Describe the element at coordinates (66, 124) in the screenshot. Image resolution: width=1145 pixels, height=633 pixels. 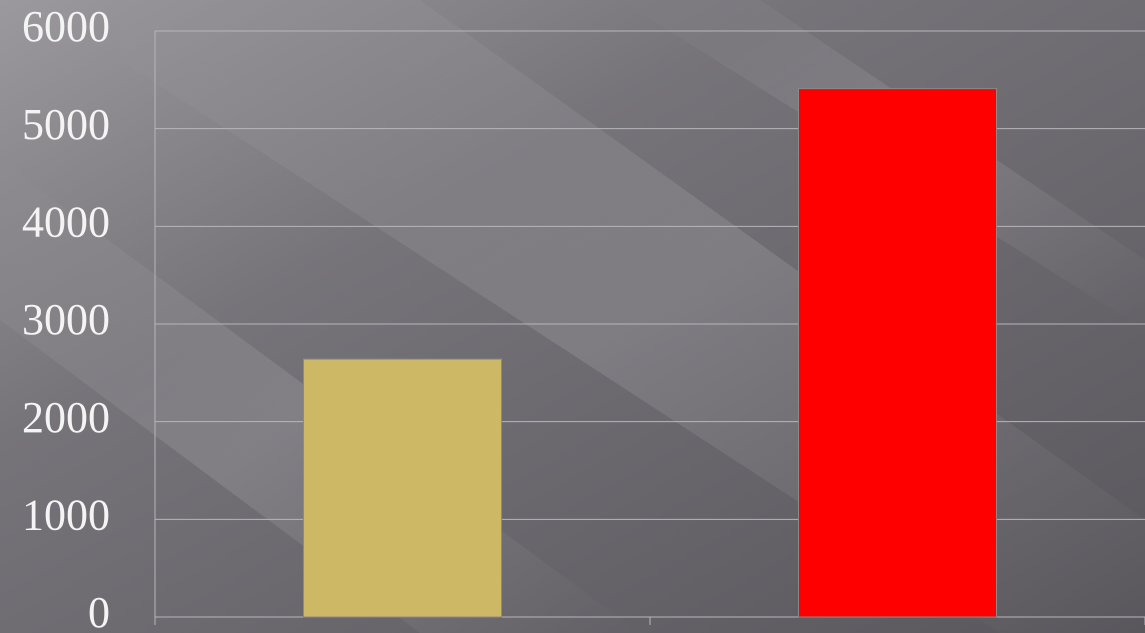
I see `y-tick-label: 5000` at that location.